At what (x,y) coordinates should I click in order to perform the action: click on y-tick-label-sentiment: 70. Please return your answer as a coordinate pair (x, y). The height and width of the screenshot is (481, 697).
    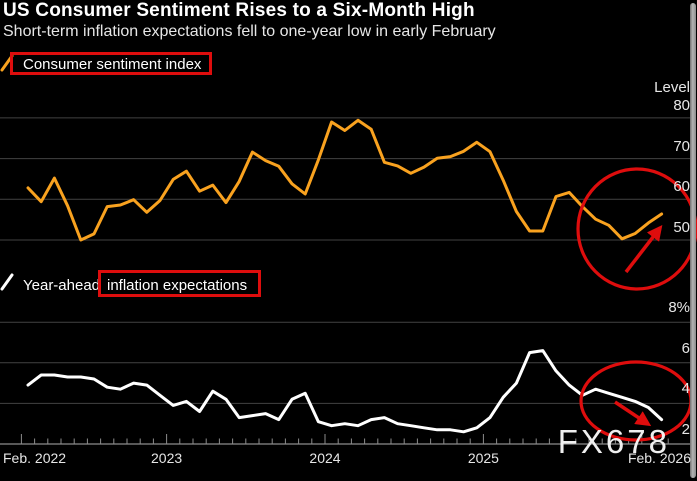
    Looking at the image, I should click on (681, 146).